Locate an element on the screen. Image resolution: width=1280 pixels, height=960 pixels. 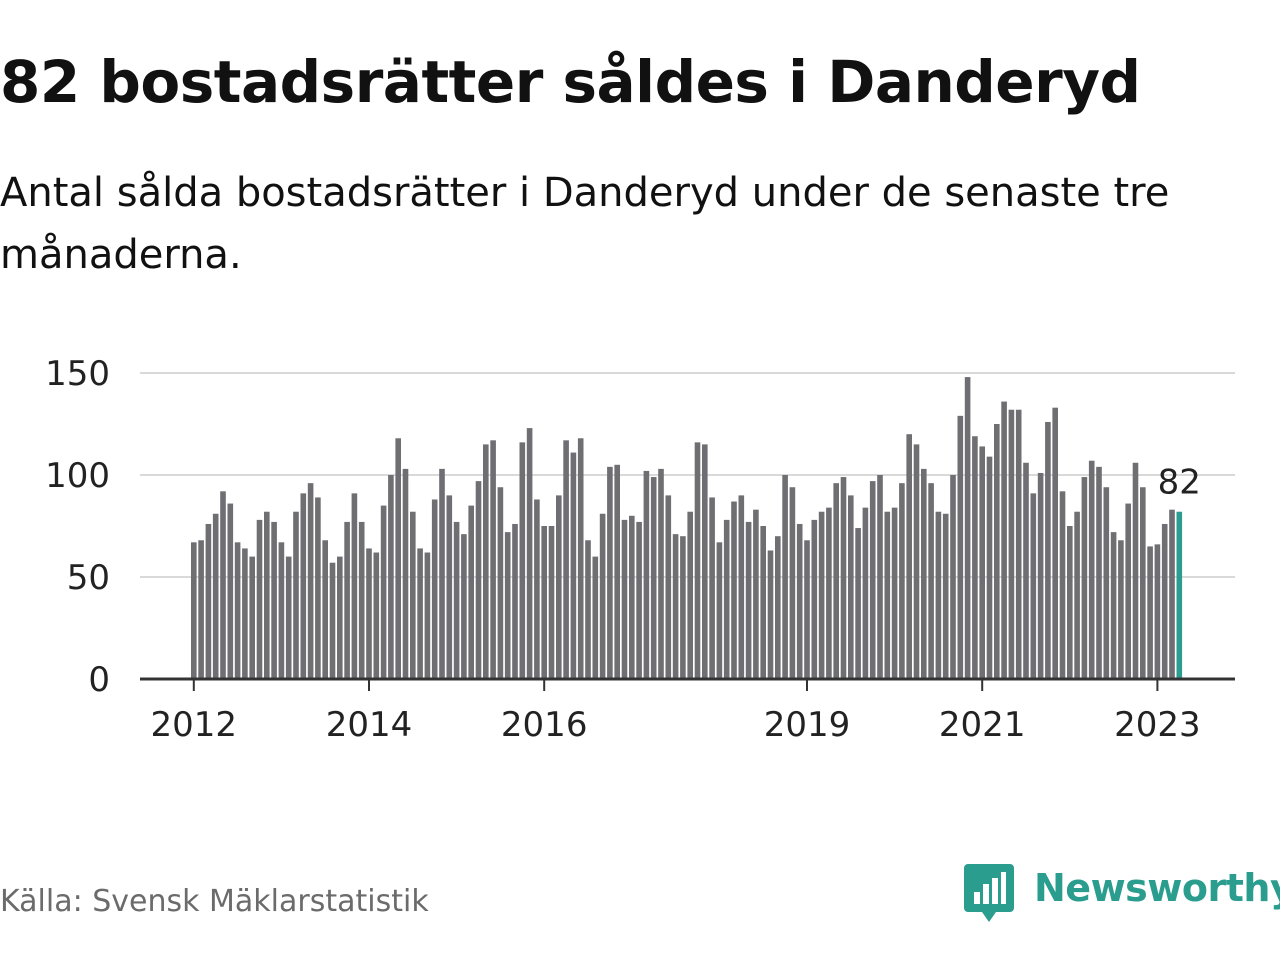
x-tick-label: 2021 is located at coordinates (982, 725).